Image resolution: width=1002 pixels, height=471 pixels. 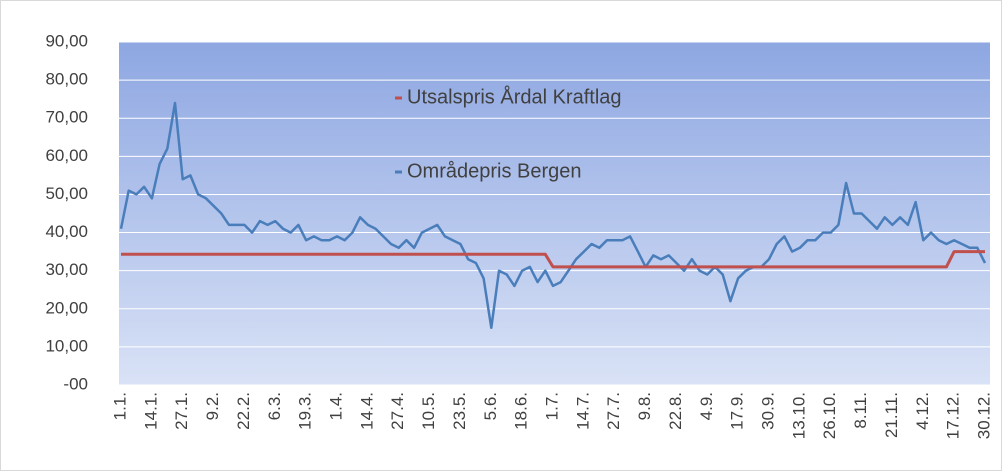 I want to click on x-tick-label: 26.10., so click(x=829, y=415).